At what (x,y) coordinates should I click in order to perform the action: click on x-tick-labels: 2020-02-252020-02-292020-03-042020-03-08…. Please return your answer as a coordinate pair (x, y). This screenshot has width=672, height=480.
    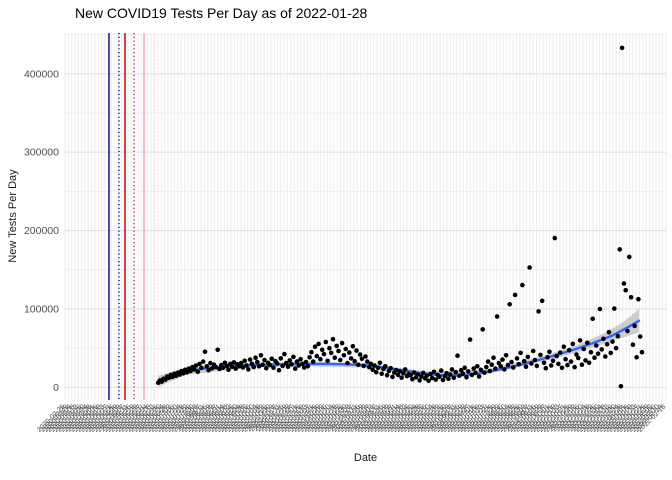
    Looking at the image, I should click on (351, 418).